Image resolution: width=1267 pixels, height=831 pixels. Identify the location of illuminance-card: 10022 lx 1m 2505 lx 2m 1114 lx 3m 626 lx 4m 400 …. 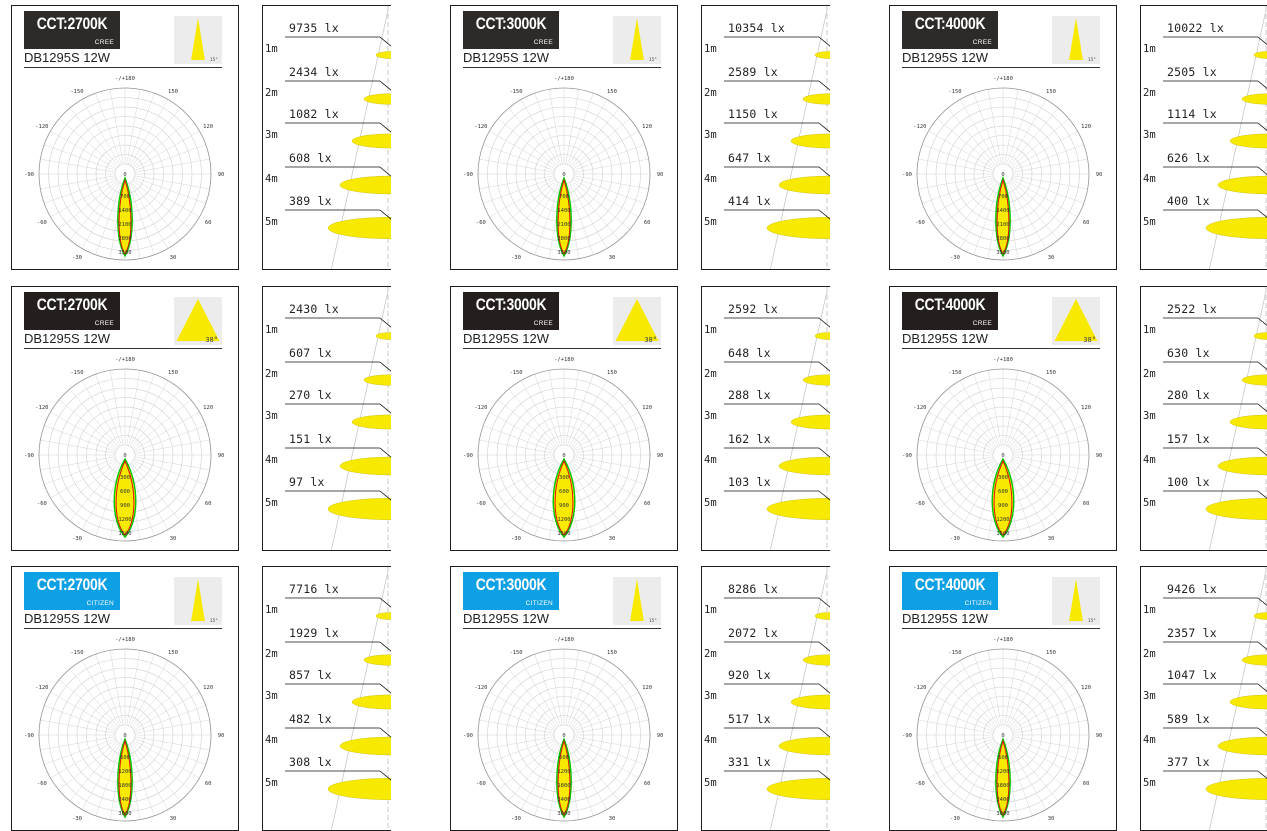
(1203, 137).